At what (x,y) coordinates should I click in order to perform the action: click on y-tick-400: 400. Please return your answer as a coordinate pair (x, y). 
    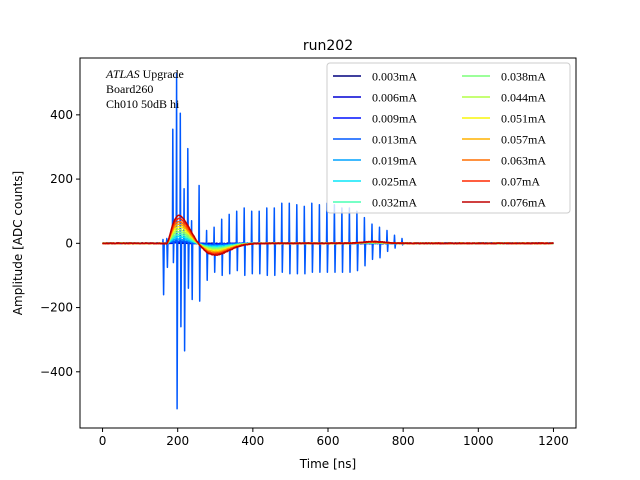
    Looking at the image, I should click on (65, 115).